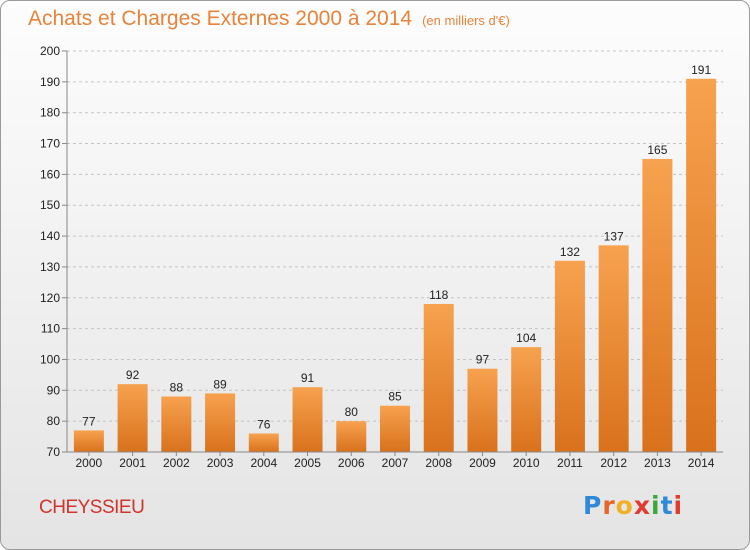 The height and width of the screenshot is (550, 750). Describe the element at coordinates (466, 20) in the screenshot. I see `chart-subtitle: (en milliers d'€)` at that location.